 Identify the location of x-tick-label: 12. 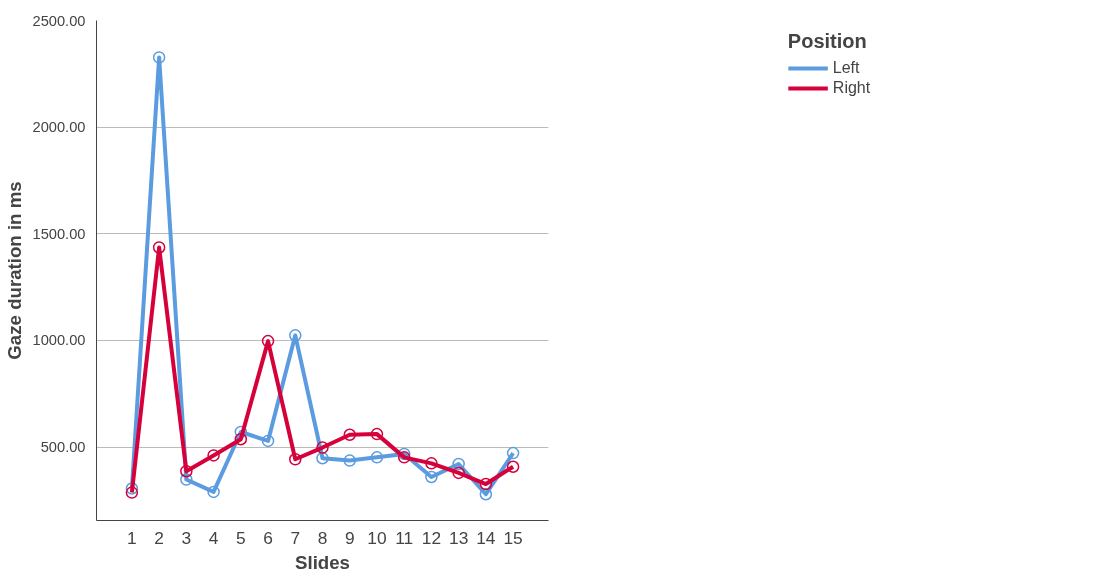
(431, 537).